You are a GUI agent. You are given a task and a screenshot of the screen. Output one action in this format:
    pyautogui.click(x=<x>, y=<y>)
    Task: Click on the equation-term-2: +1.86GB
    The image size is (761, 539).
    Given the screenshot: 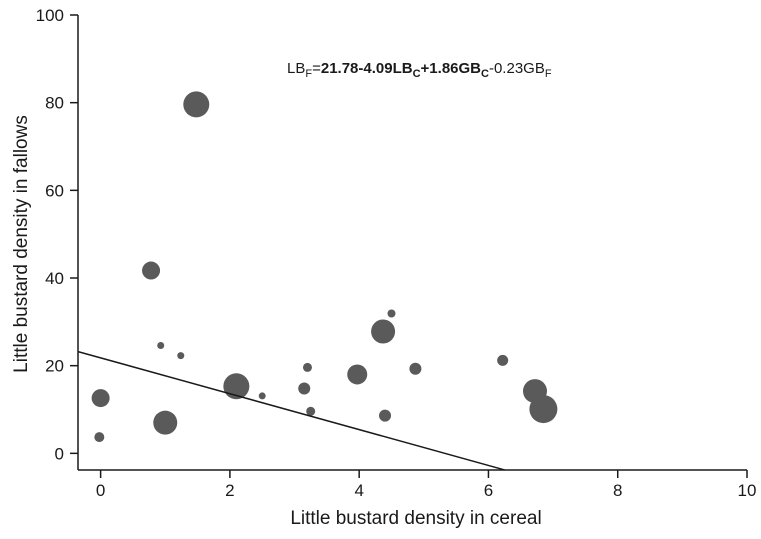 What is the action you would take?
    pyautogui.click(x=451, y=68)
    